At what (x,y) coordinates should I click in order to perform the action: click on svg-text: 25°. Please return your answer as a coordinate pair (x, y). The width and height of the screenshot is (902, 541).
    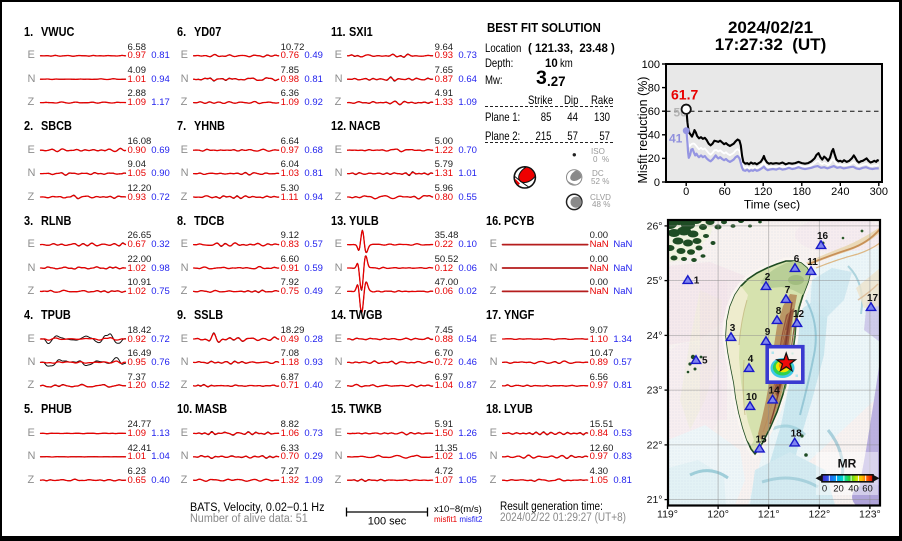
    Looking at the image, I should click on (655, 281).